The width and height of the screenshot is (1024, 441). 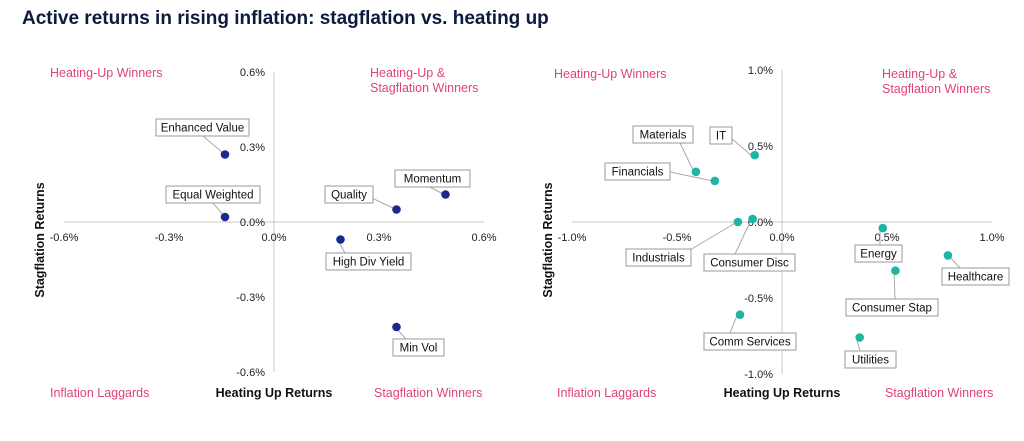 What do you see at coordinates (64, 238) in the screenshot?
I see `x-tick-label: -0.6%` at bounding box center [64, 238].